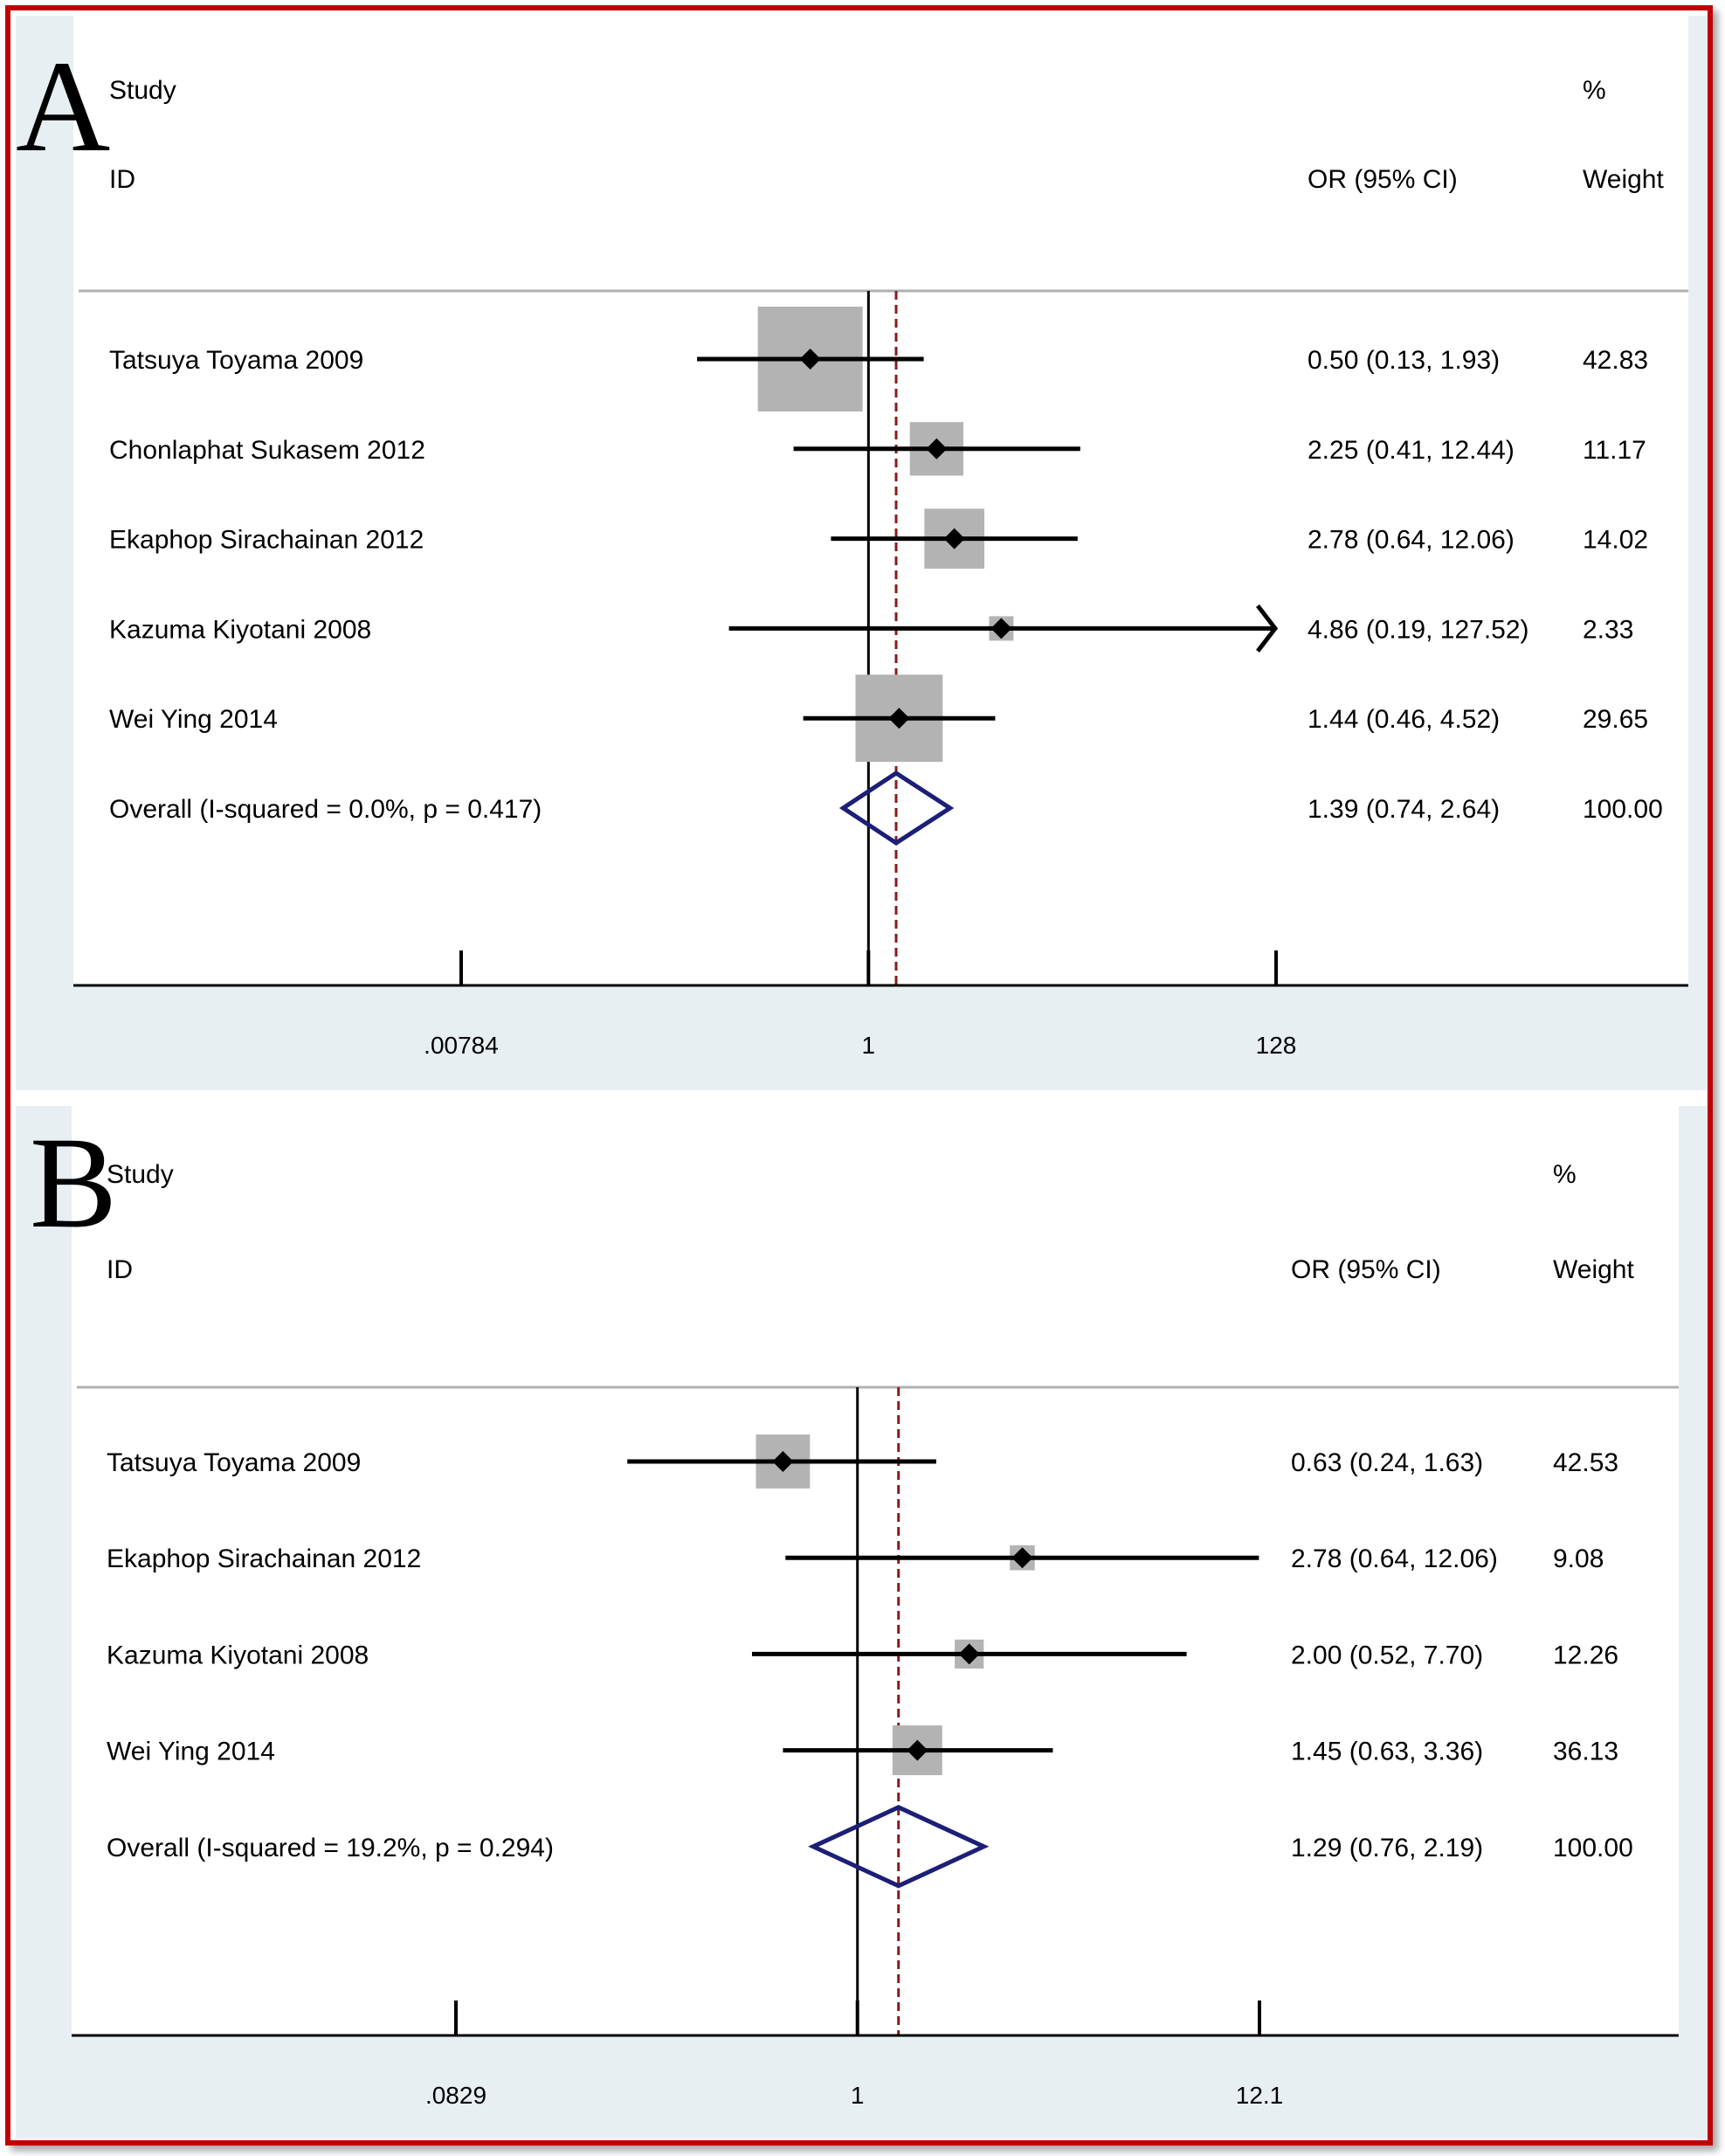 The image size is (1725, 2156). What do you see at coordinates (1366, 1270) in the screenshot?
I see `panel-b-header-or: OR (95% CI)` at bounding box center [1366, 1270].